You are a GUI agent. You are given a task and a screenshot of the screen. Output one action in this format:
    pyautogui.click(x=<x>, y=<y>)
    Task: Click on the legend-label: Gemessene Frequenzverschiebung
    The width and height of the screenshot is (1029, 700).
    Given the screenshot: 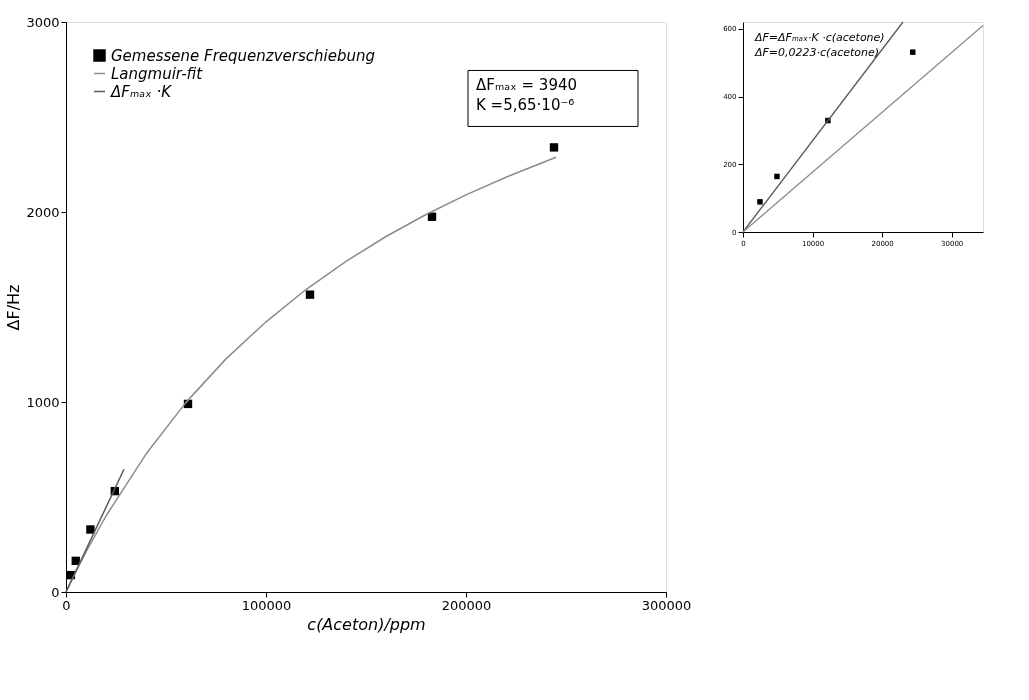 What is the action you would take?
    pyautogui.click(x=243, y=55)
    